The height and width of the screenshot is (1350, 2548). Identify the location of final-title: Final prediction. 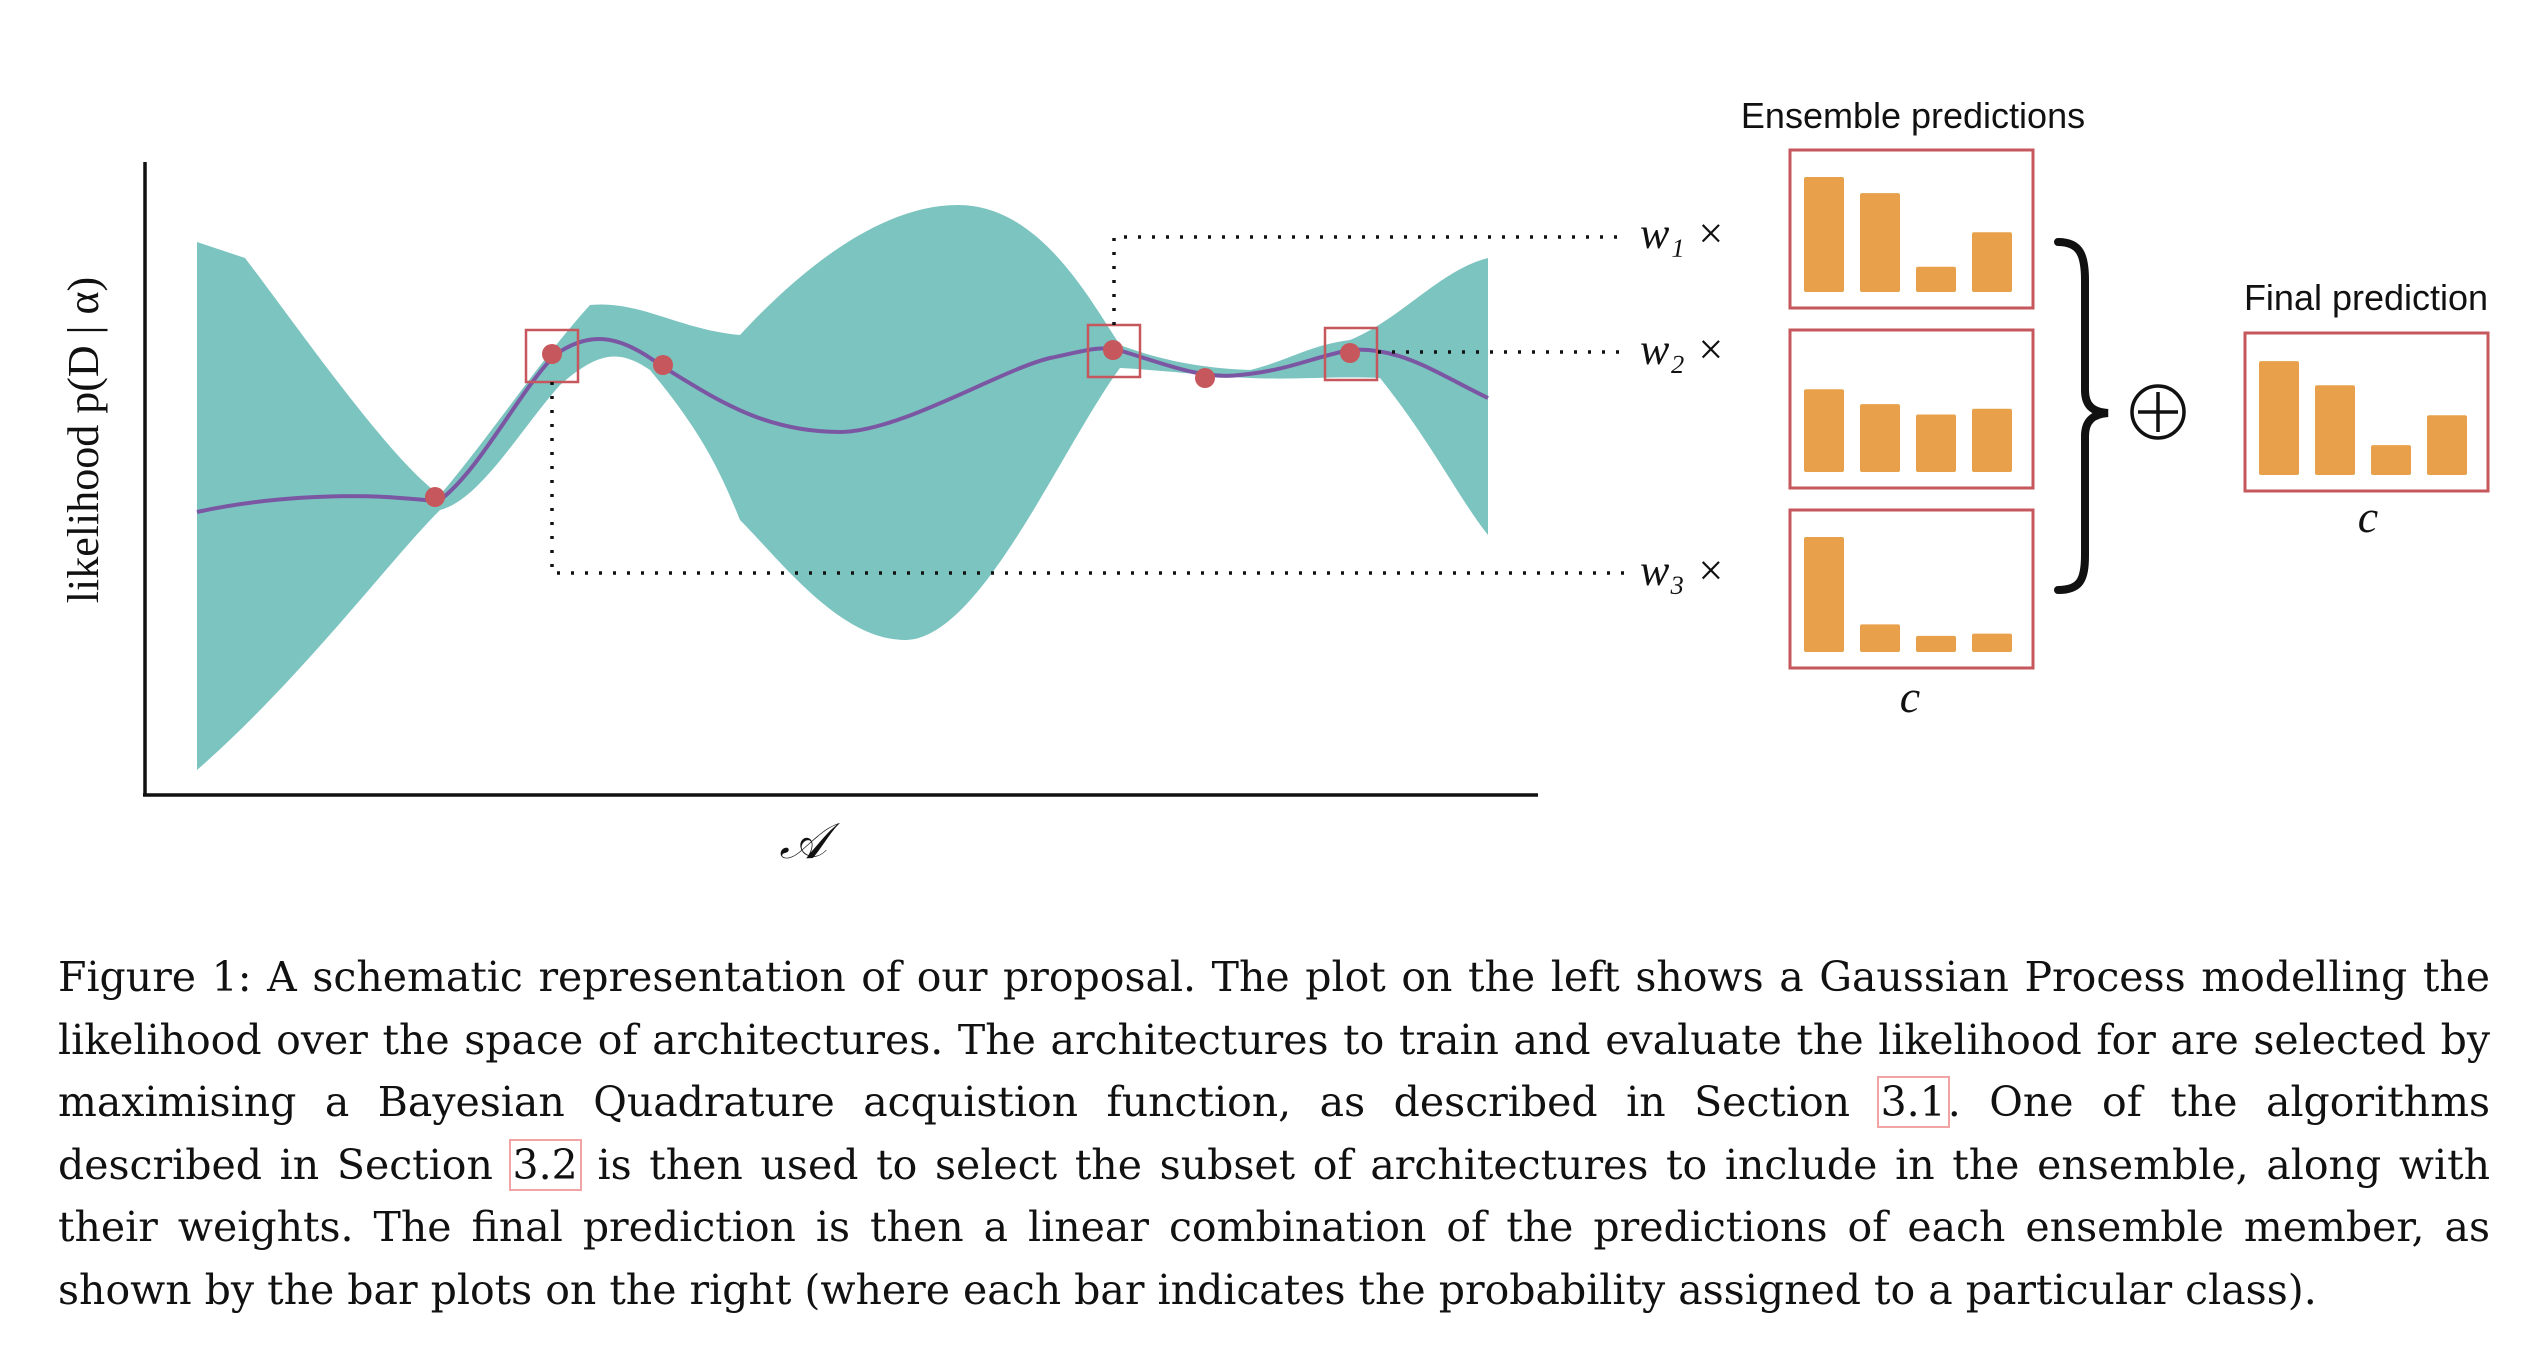
(2366, 297).